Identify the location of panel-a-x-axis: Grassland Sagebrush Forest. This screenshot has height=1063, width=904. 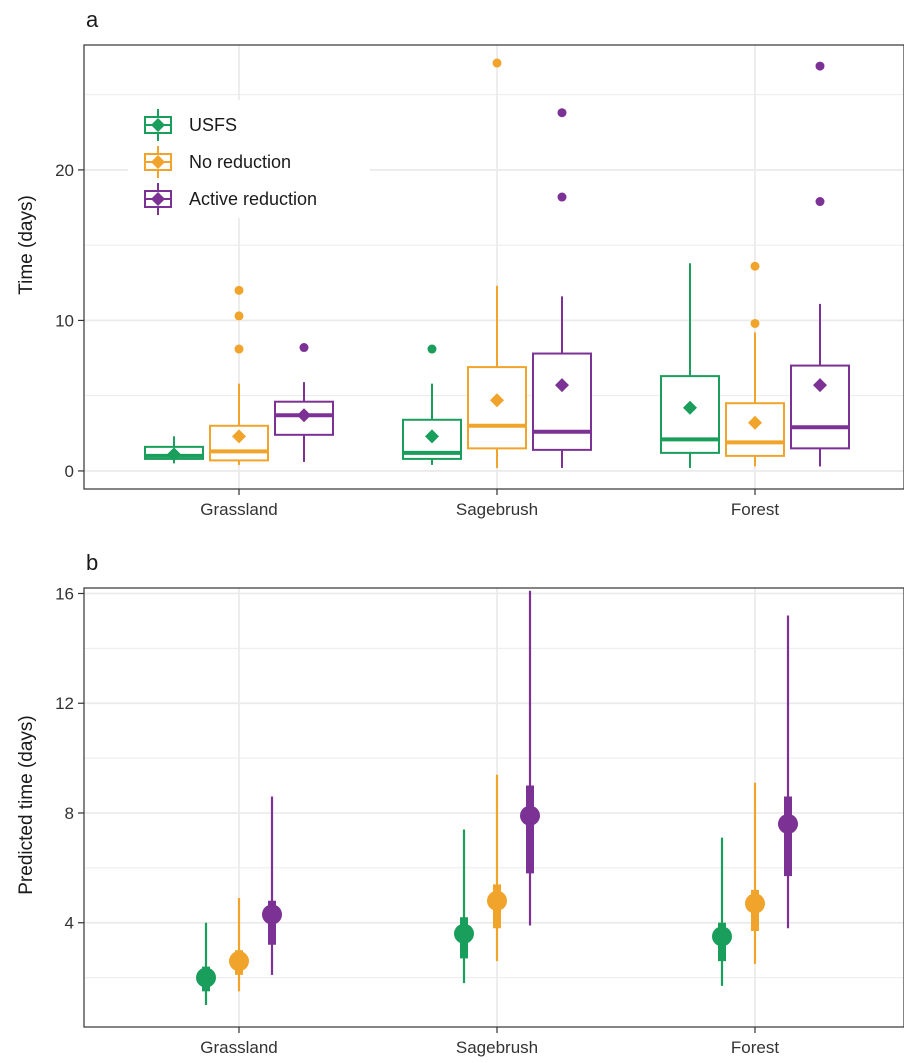
(489, 504).